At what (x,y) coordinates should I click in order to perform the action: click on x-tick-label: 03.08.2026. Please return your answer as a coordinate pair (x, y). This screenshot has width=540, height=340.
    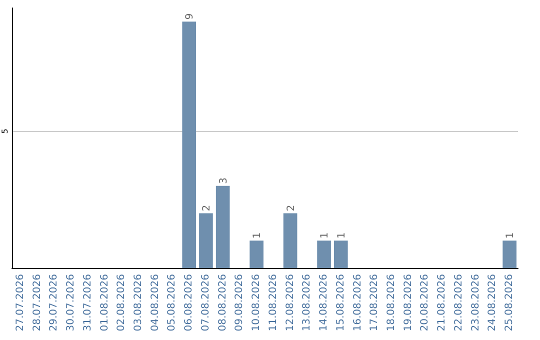
    Looking at the image, I should click on (138, 303).